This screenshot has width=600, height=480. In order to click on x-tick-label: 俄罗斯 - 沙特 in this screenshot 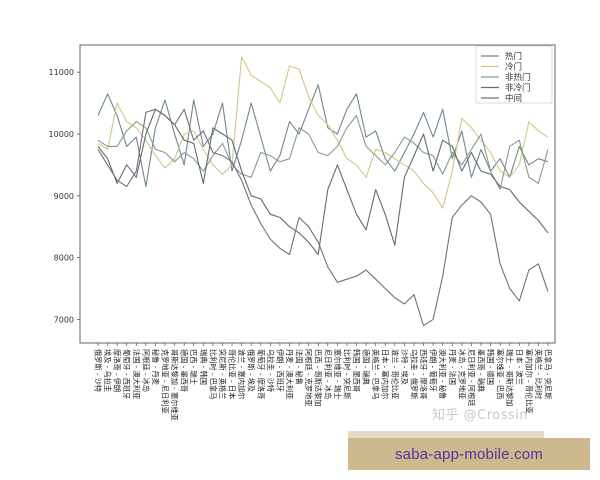, I will do `click(98, 370)`.